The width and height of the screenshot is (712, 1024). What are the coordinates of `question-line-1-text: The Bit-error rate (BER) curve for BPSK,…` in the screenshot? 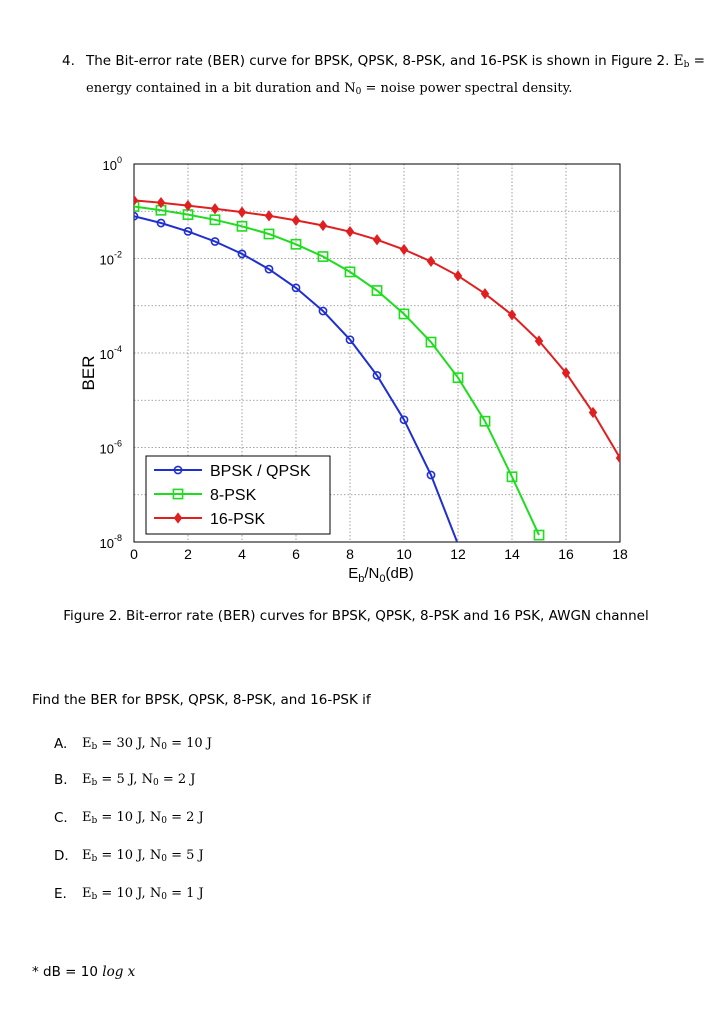 It's located at (378, 61).